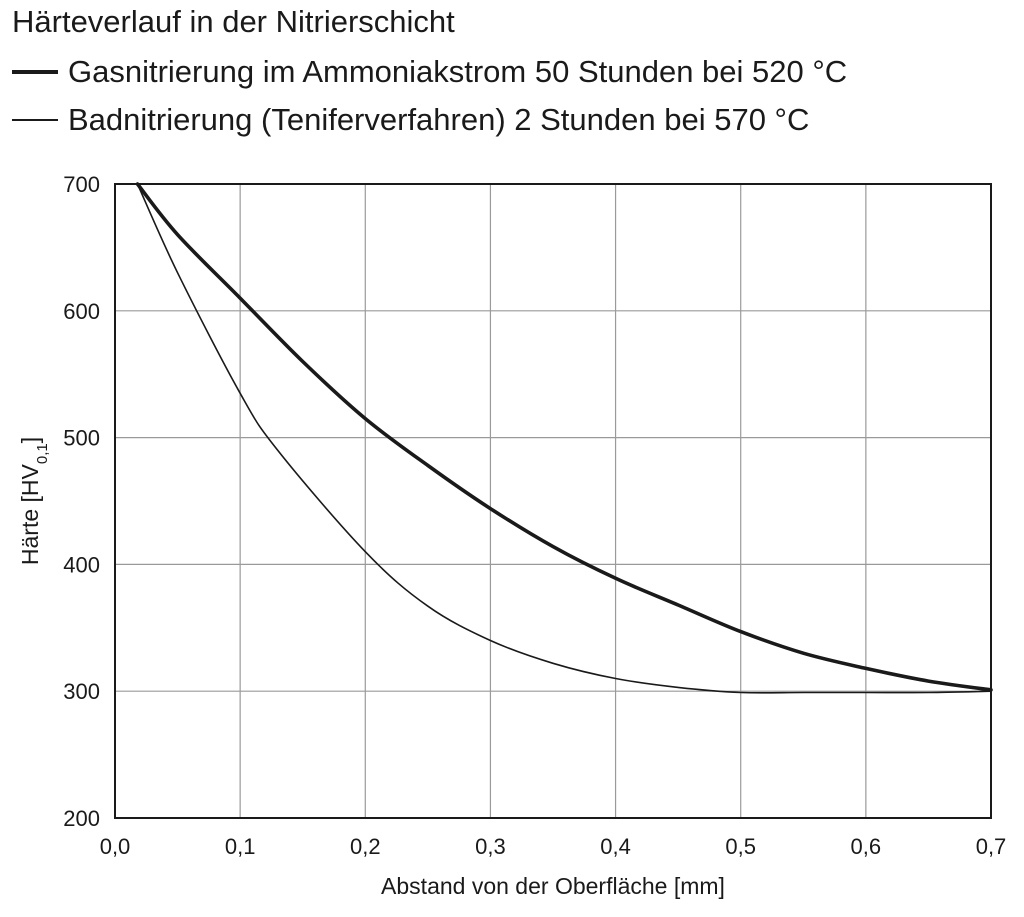 This screenshot has width=1024, height=917. What do you see at coordinates (81, 691) in the screenshot?
I see `y-tick-label: 300` at bounding box center [81, 691].